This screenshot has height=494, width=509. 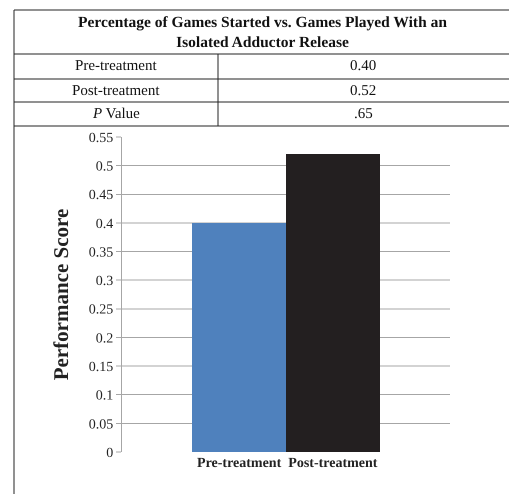 What do you see at coordinates (101, 196) in the screenshot?
I see `y-tick-label: 0.45` at bounding box center [101, 196].